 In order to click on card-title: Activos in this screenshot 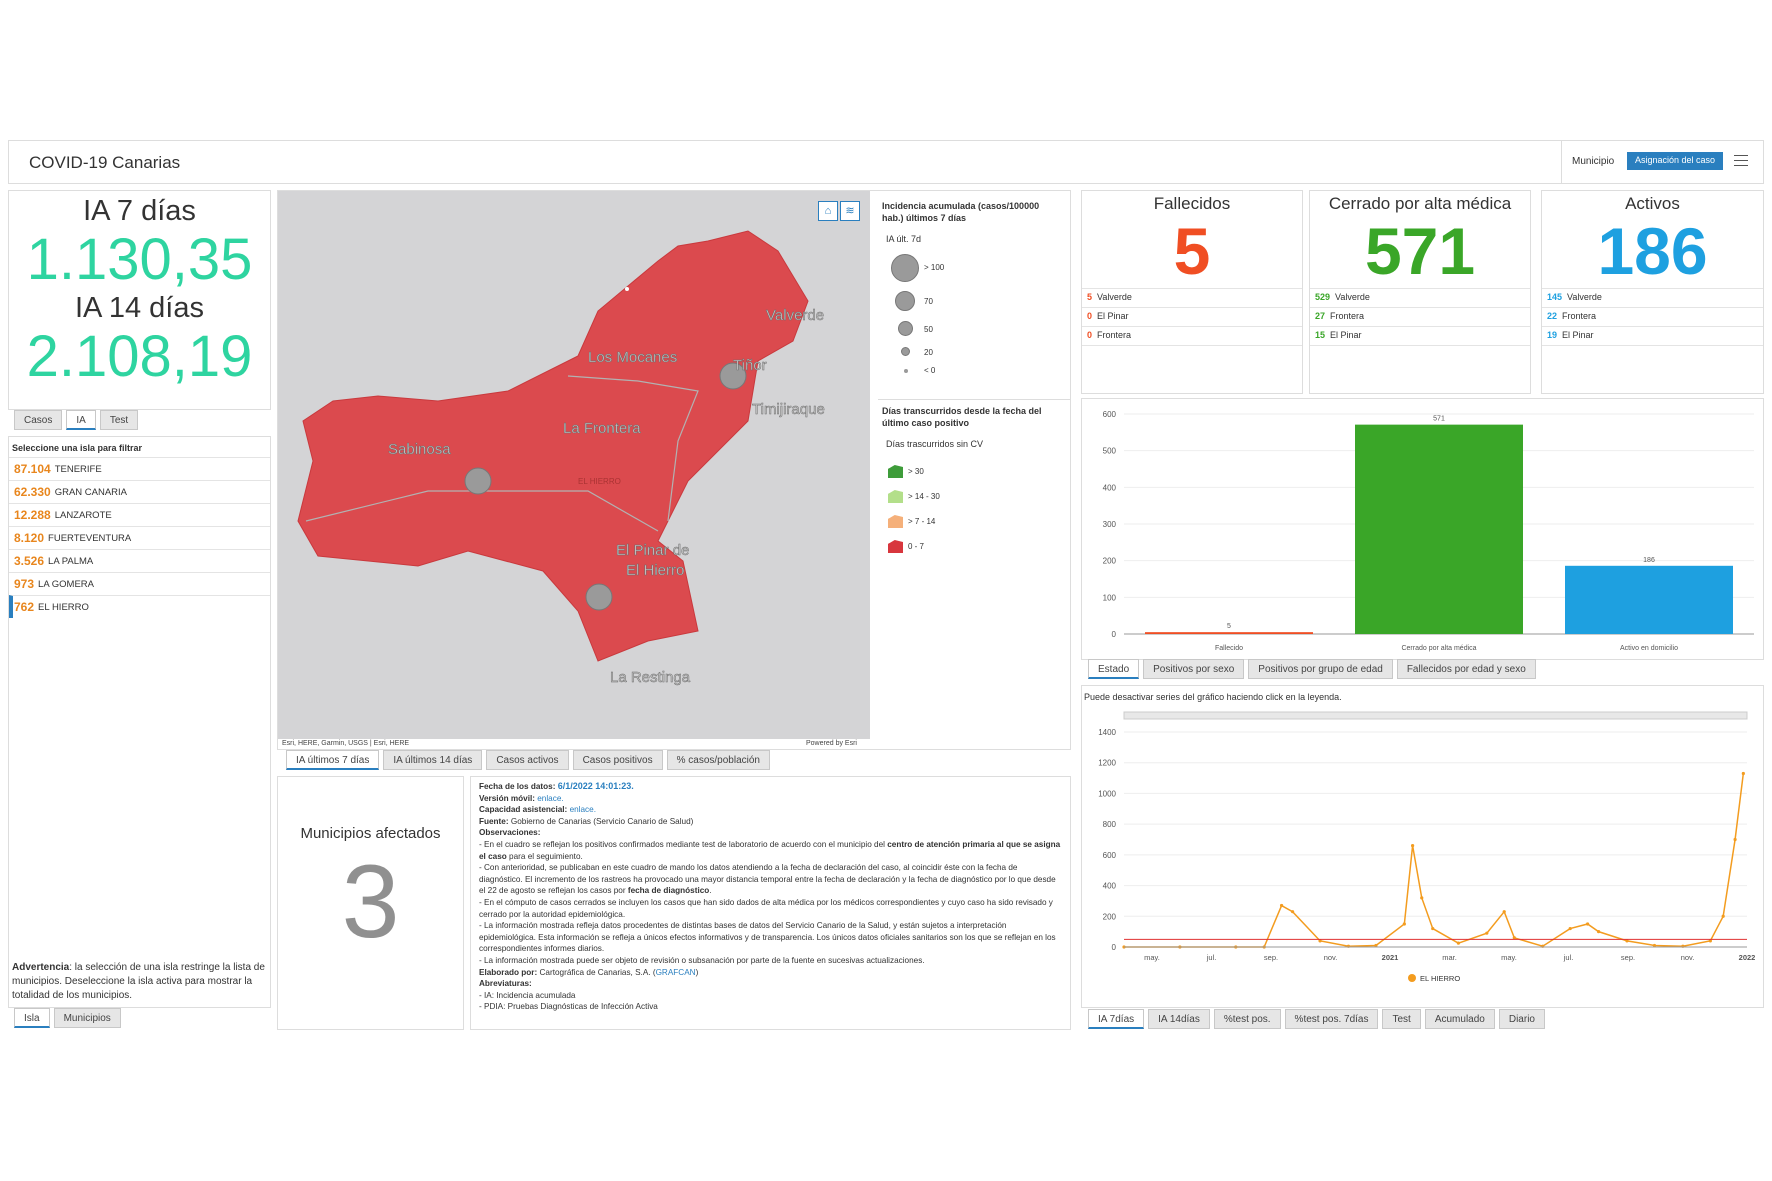, I will do `click(1652, 203)`.